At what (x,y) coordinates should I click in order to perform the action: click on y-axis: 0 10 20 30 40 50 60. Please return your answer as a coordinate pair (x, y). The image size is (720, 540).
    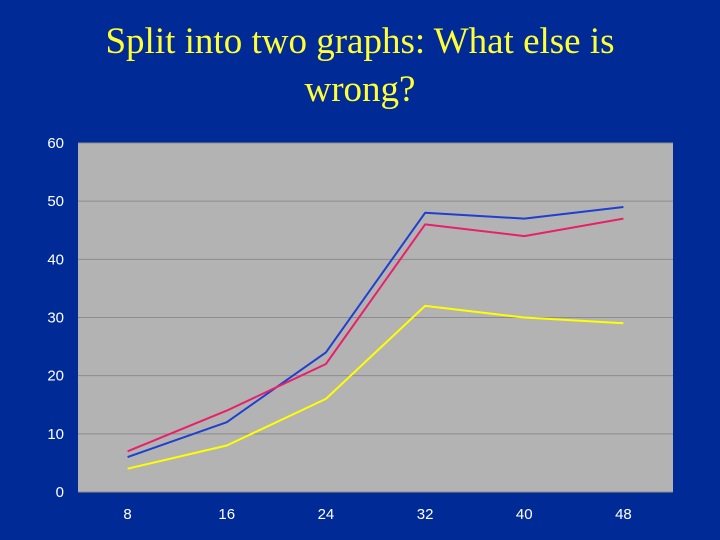
    Looking at the image, I should click on (55, 318).